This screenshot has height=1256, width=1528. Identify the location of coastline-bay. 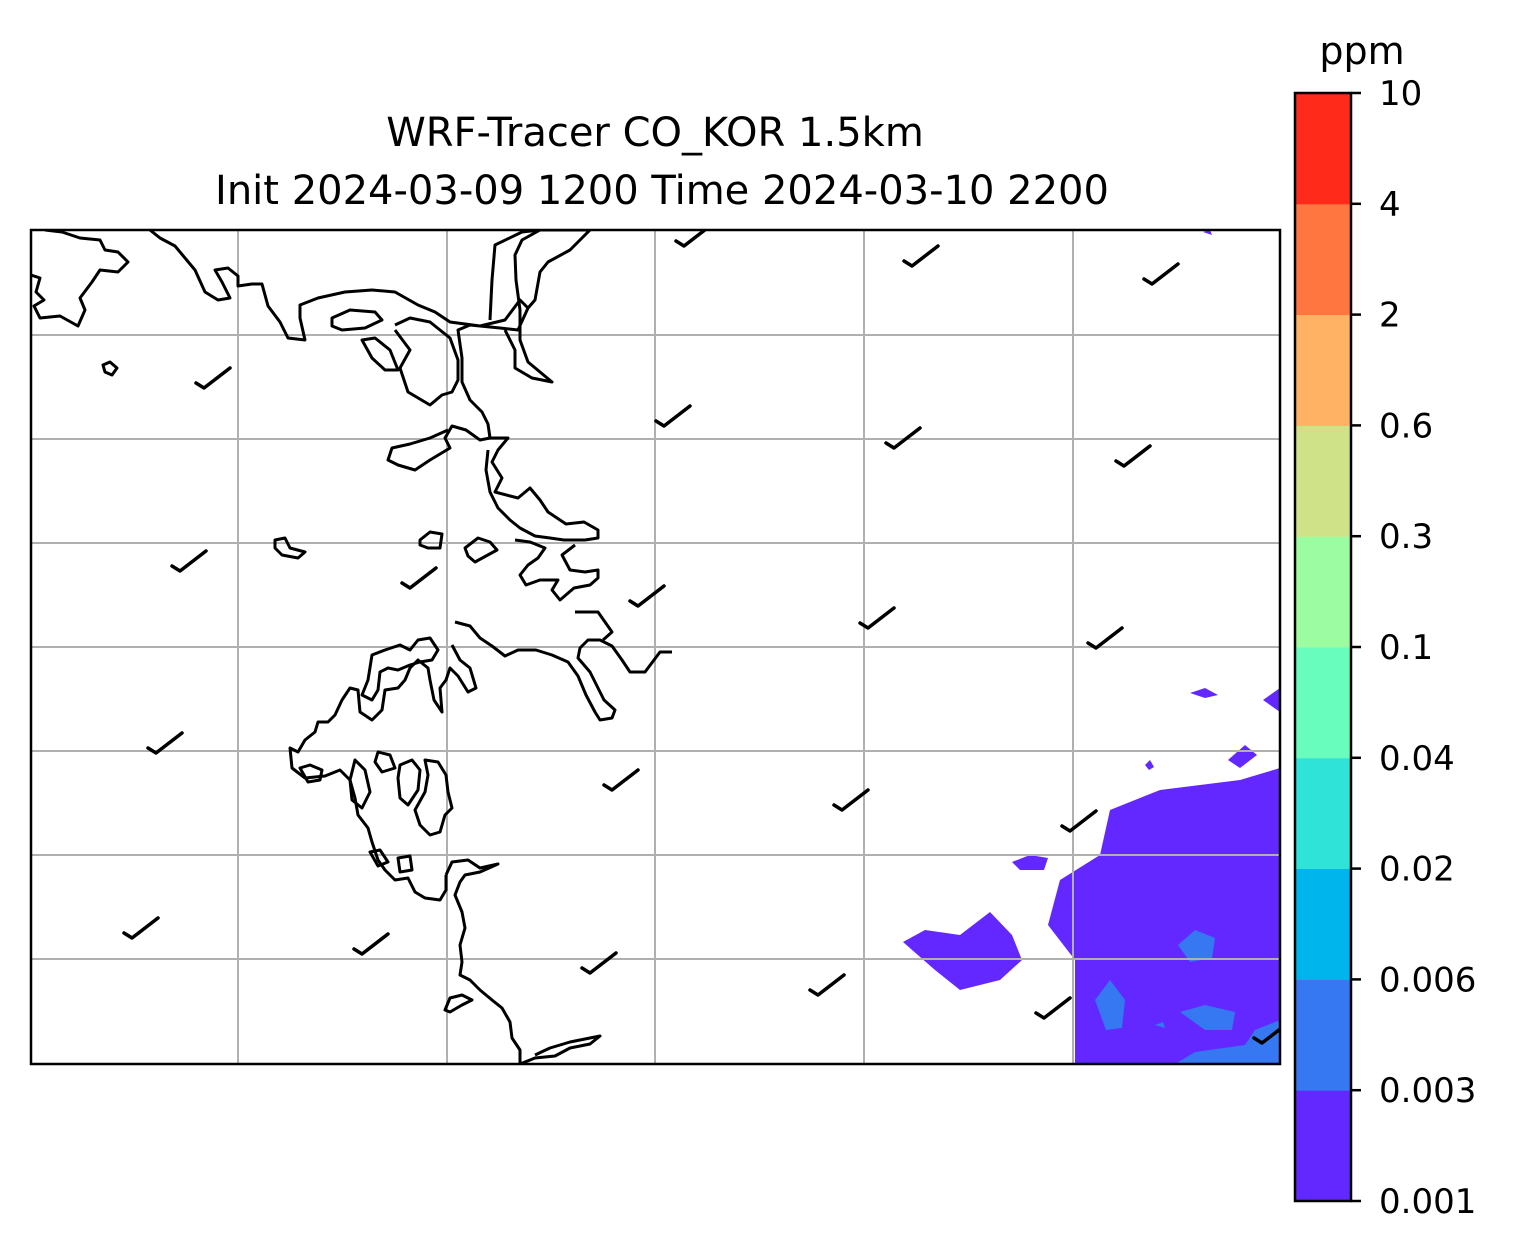
(557, 570).